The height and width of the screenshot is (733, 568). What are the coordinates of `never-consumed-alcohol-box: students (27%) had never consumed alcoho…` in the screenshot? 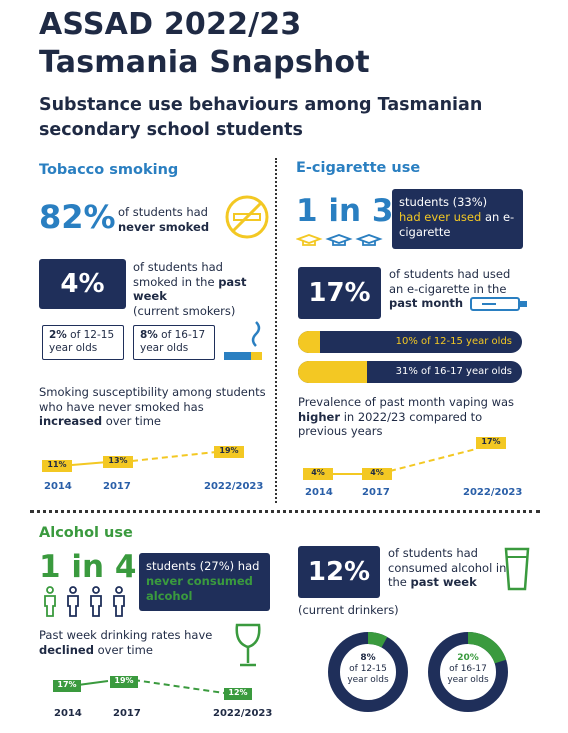 It's located at (204, 582).